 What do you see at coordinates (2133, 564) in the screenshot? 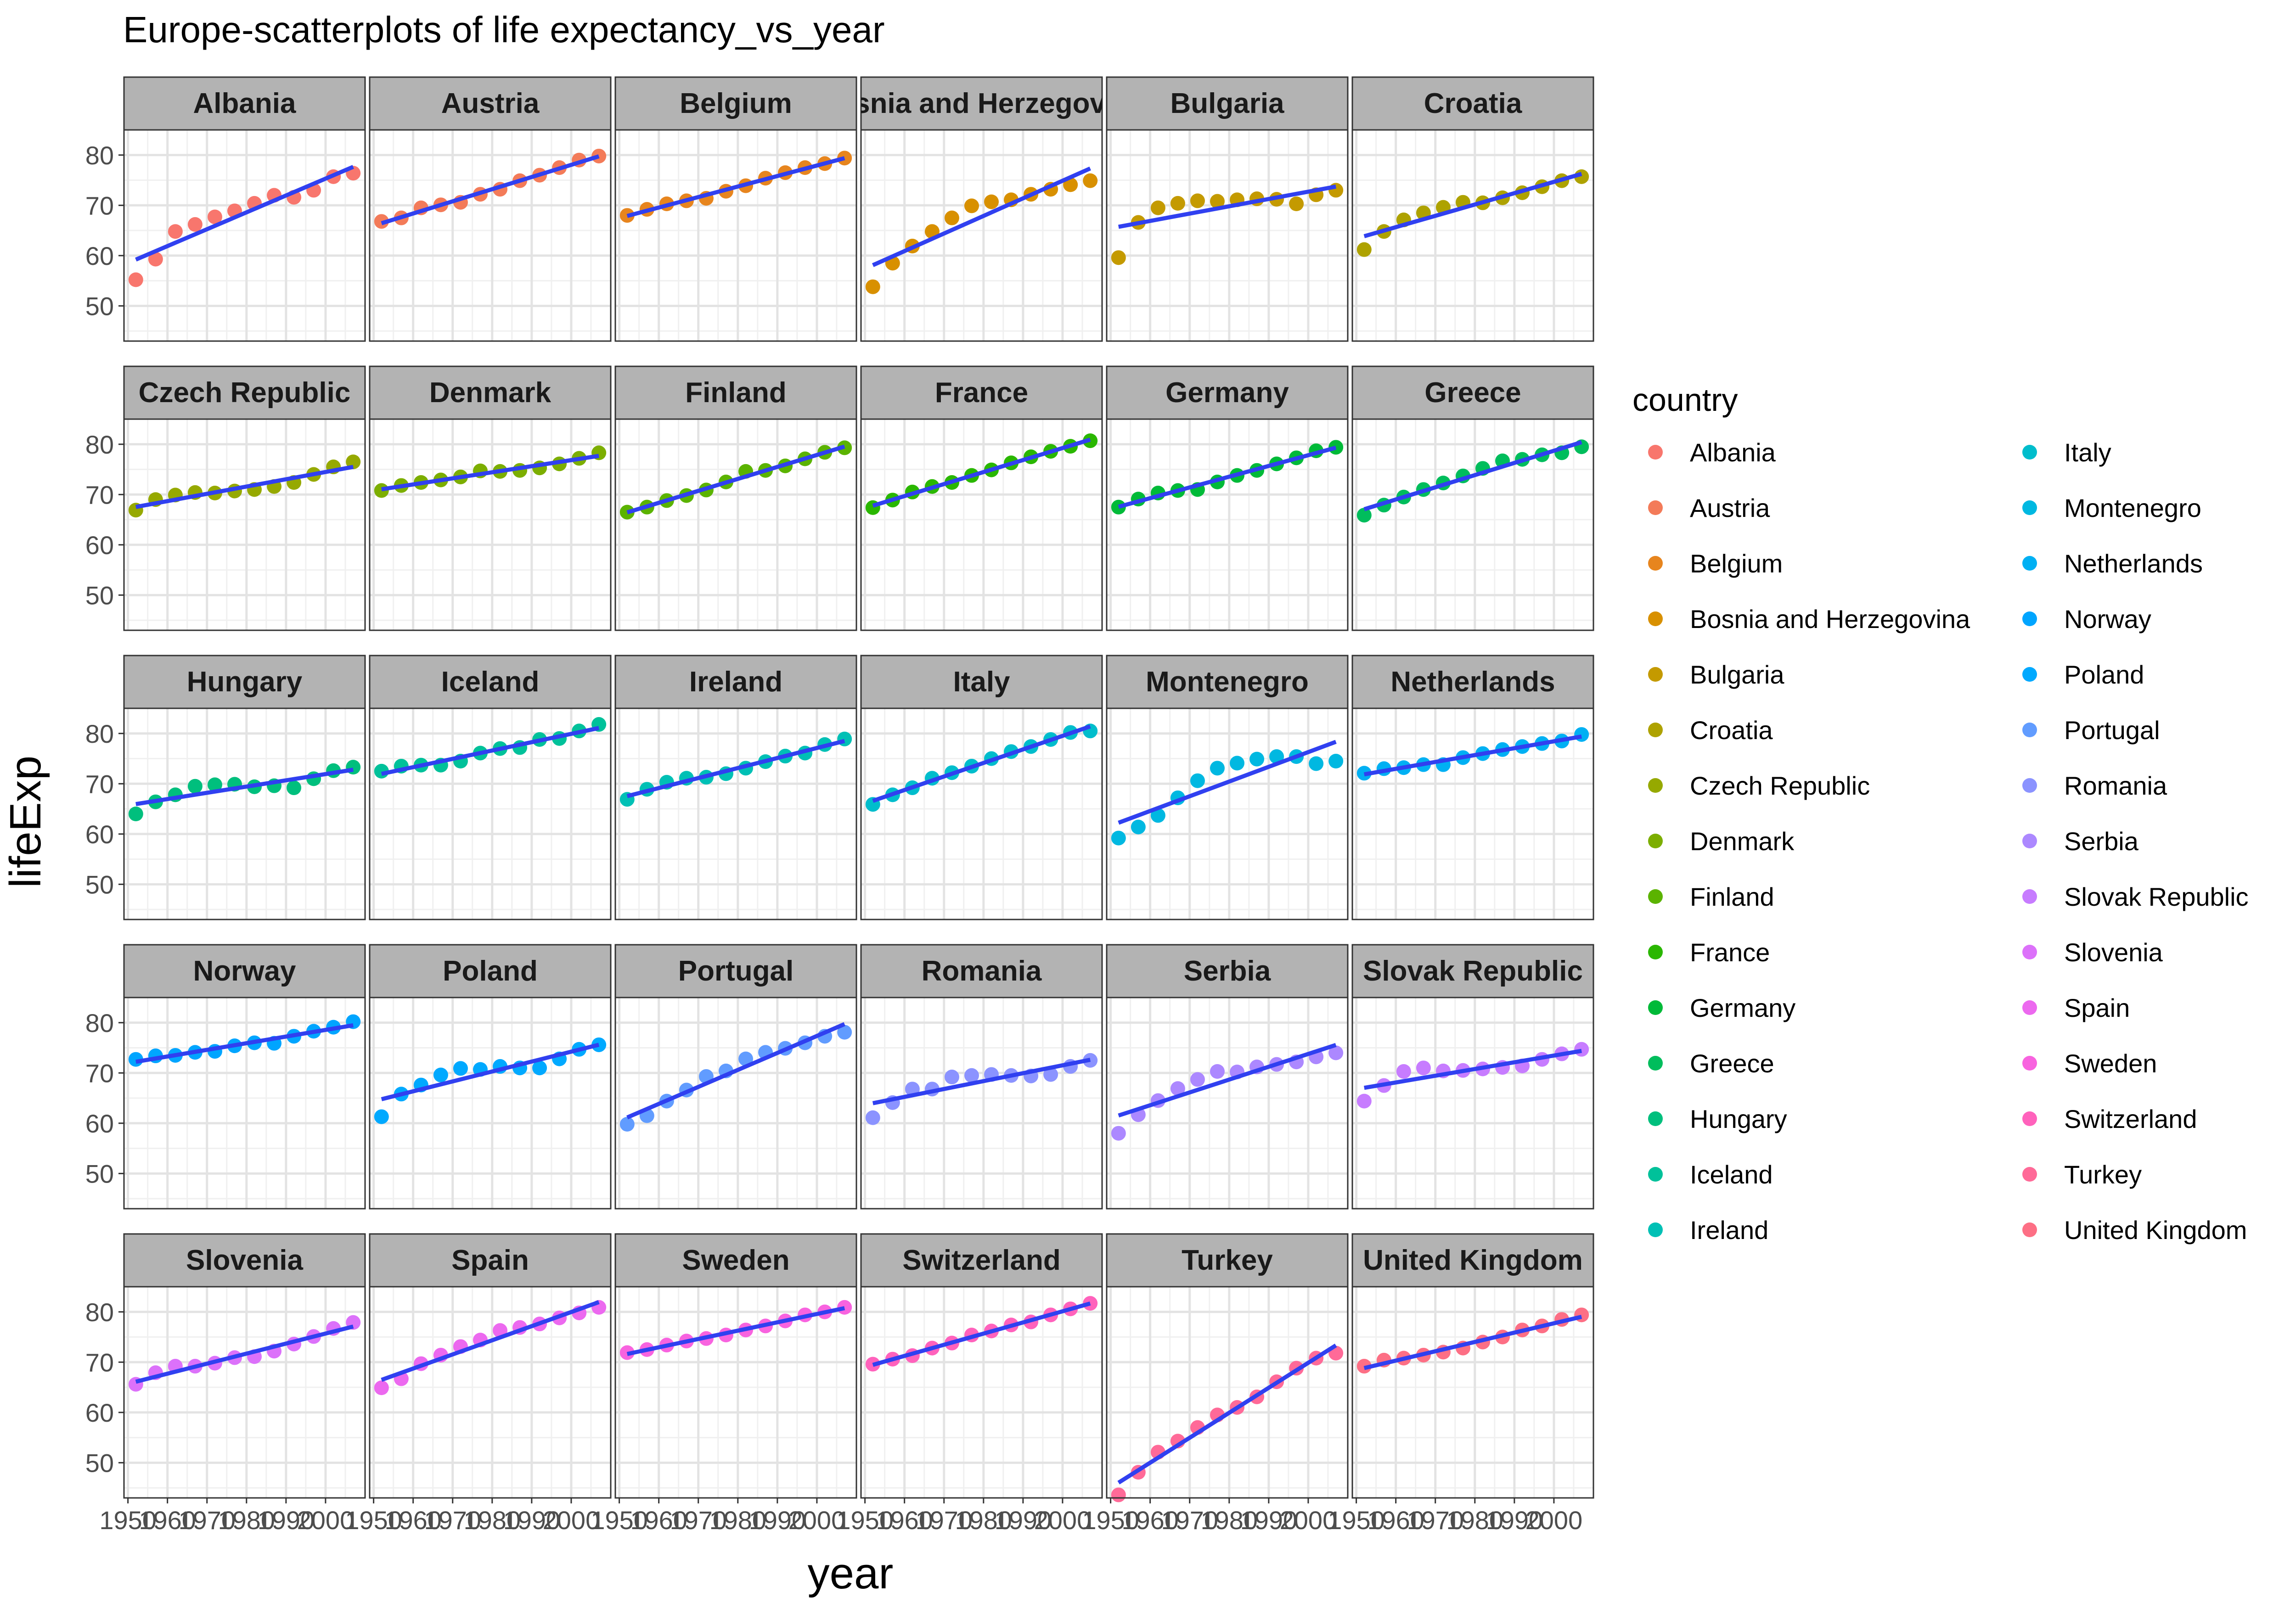
I see `legend-label: Netherlands` at bounding box center [2133, 564].